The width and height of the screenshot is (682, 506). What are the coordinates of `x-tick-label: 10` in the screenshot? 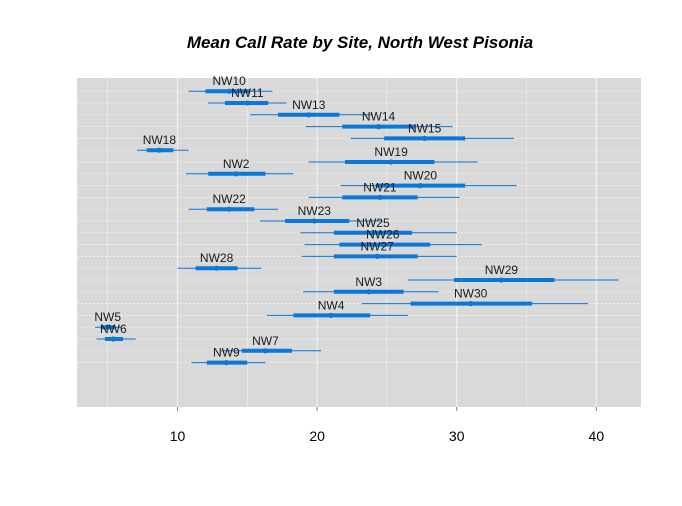 It's located at (178, 436).